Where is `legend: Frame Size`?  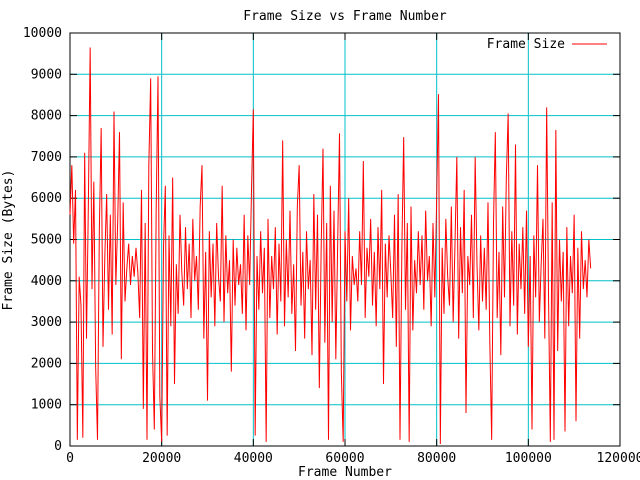
legend: Frame Size is located at coordinates (547, 44).